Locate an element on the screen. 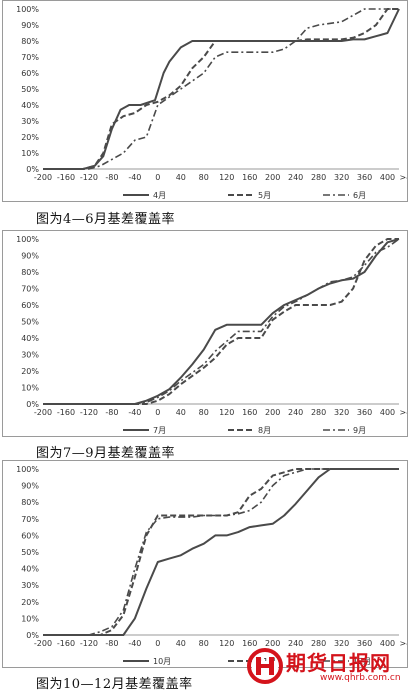 The height and width of the screenshot is (693, 410). legend-label-2: 8月 is located at coordinates (264, 430).